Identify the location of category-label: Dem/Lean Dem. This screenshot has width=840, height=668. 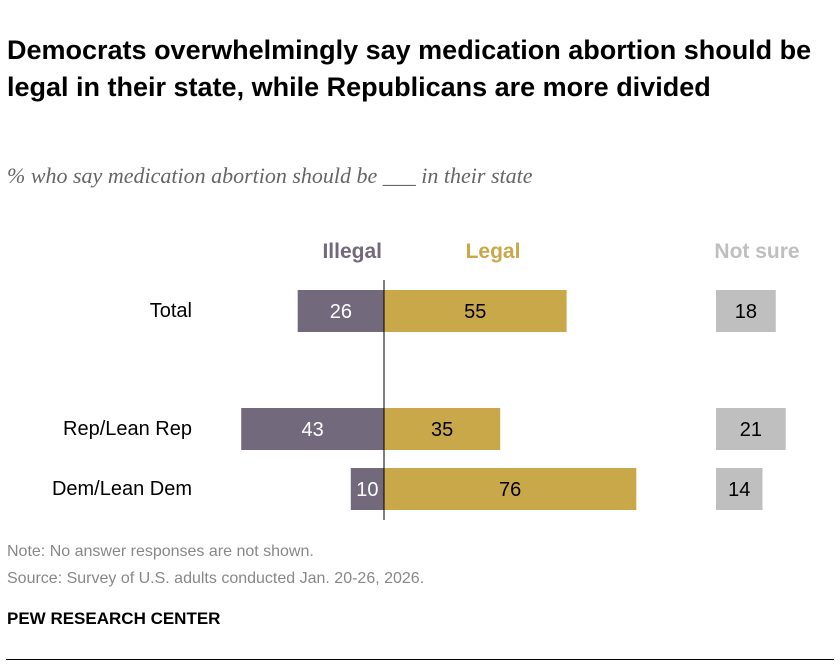
(122, 489).